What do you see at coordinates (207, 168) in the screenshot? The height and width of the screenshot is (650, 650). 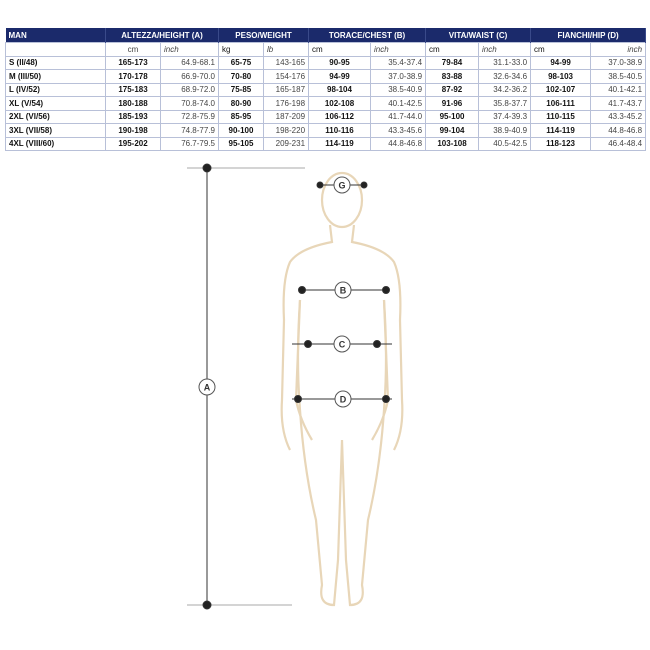 I see `height-top-dot` at bounding box center [207, 168].